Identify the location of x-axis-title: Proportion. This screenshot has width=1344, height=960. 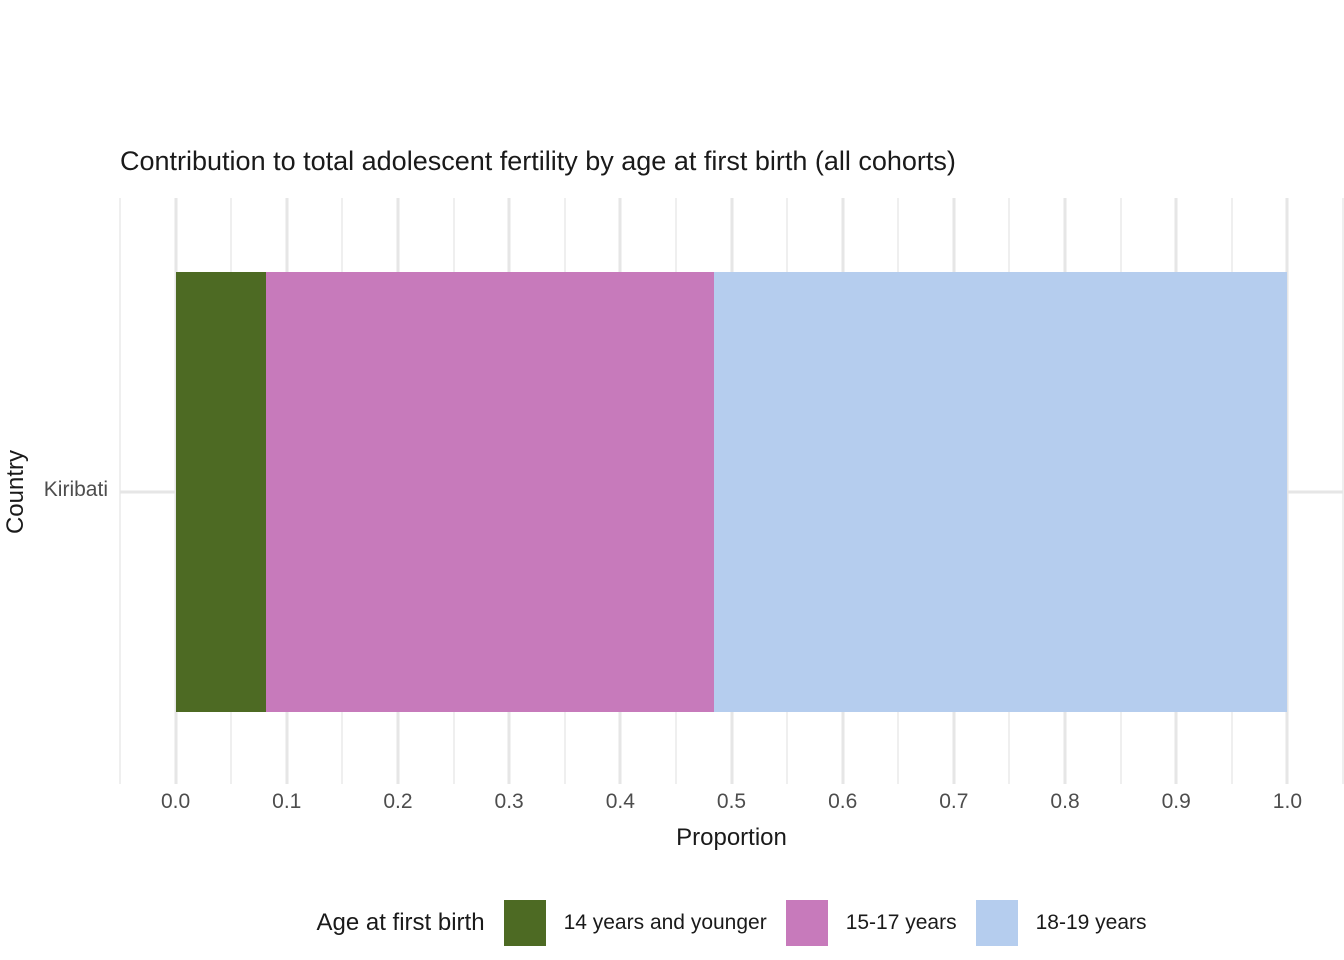
(731, 837).